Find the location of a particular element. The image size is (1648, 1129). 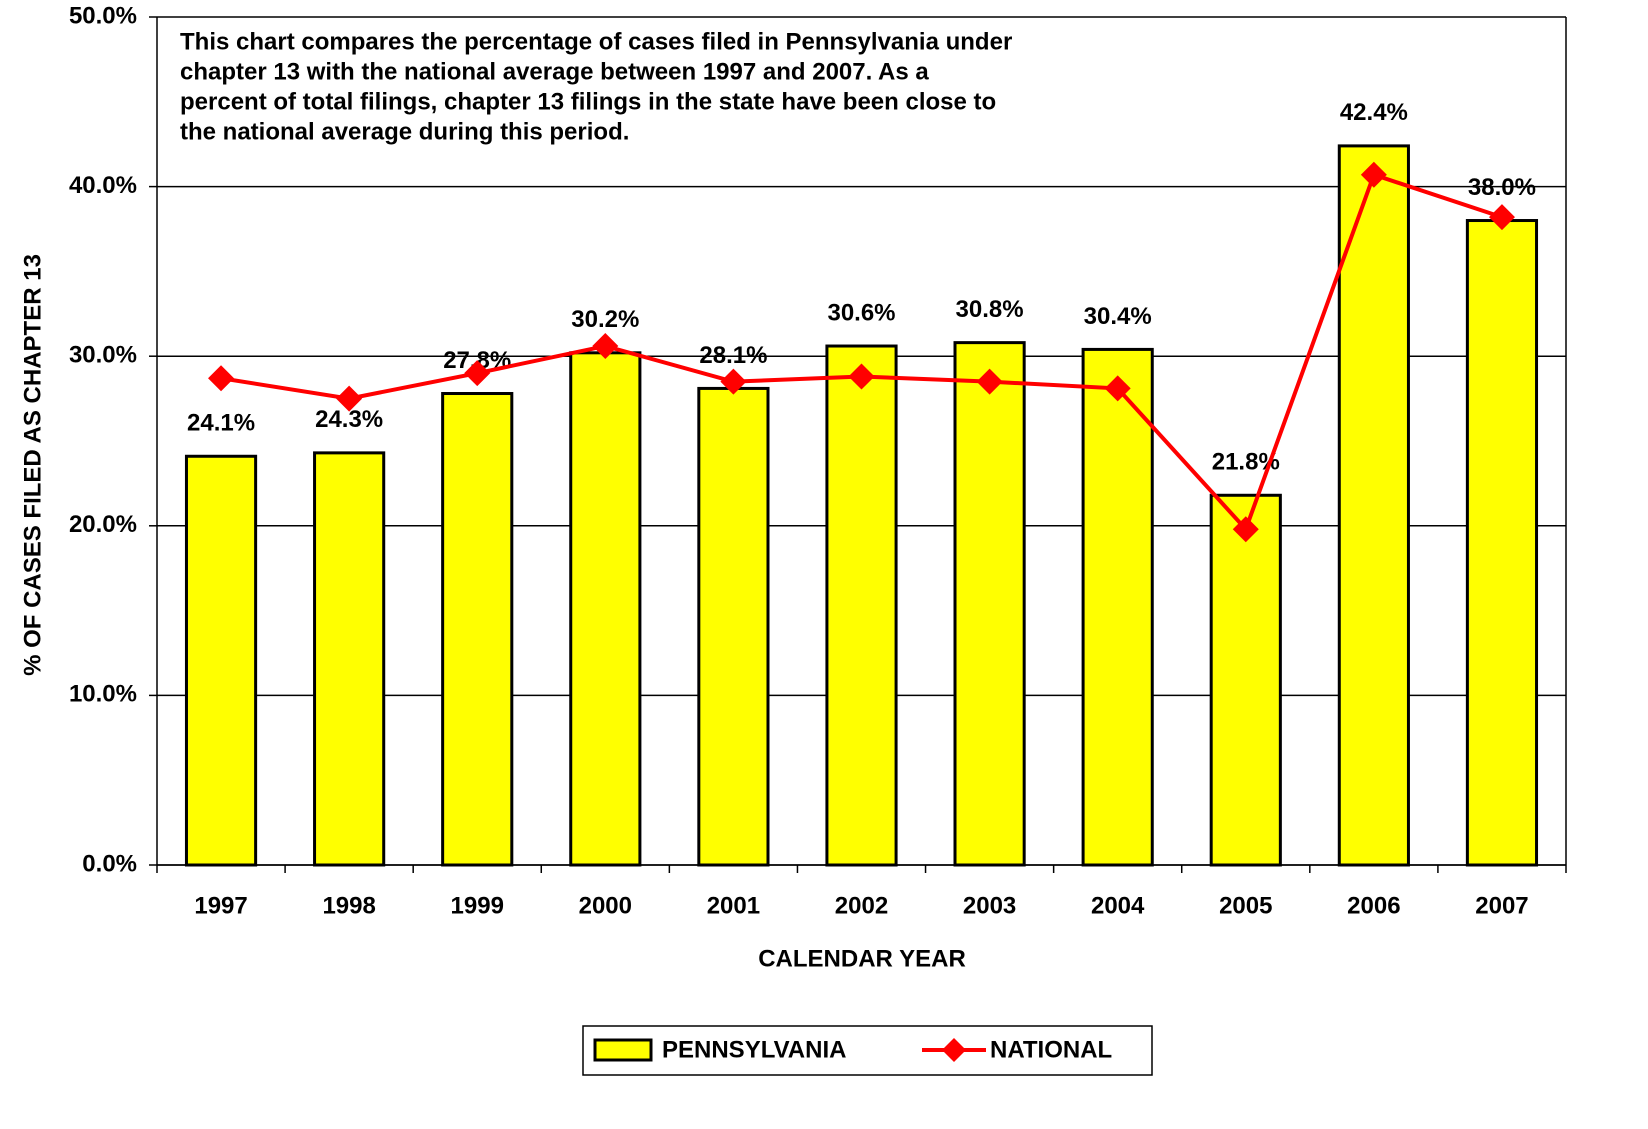

data-label: 28.1% is located at coordinates (733, 355).